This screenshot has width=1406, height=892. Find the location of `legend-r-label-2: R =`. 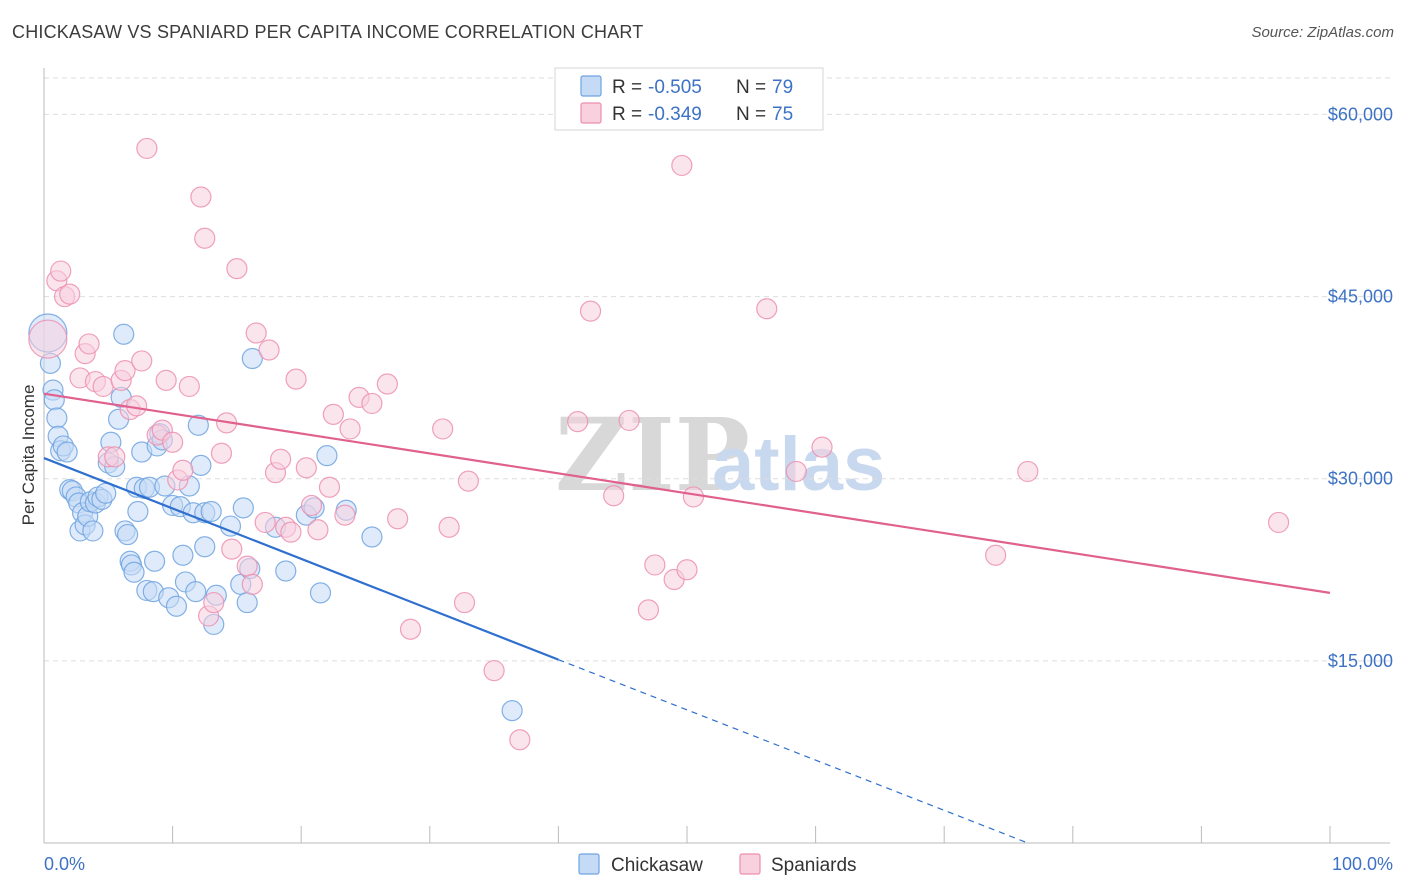

legend-r-label-2: R = is located at coordinates (627, 114).